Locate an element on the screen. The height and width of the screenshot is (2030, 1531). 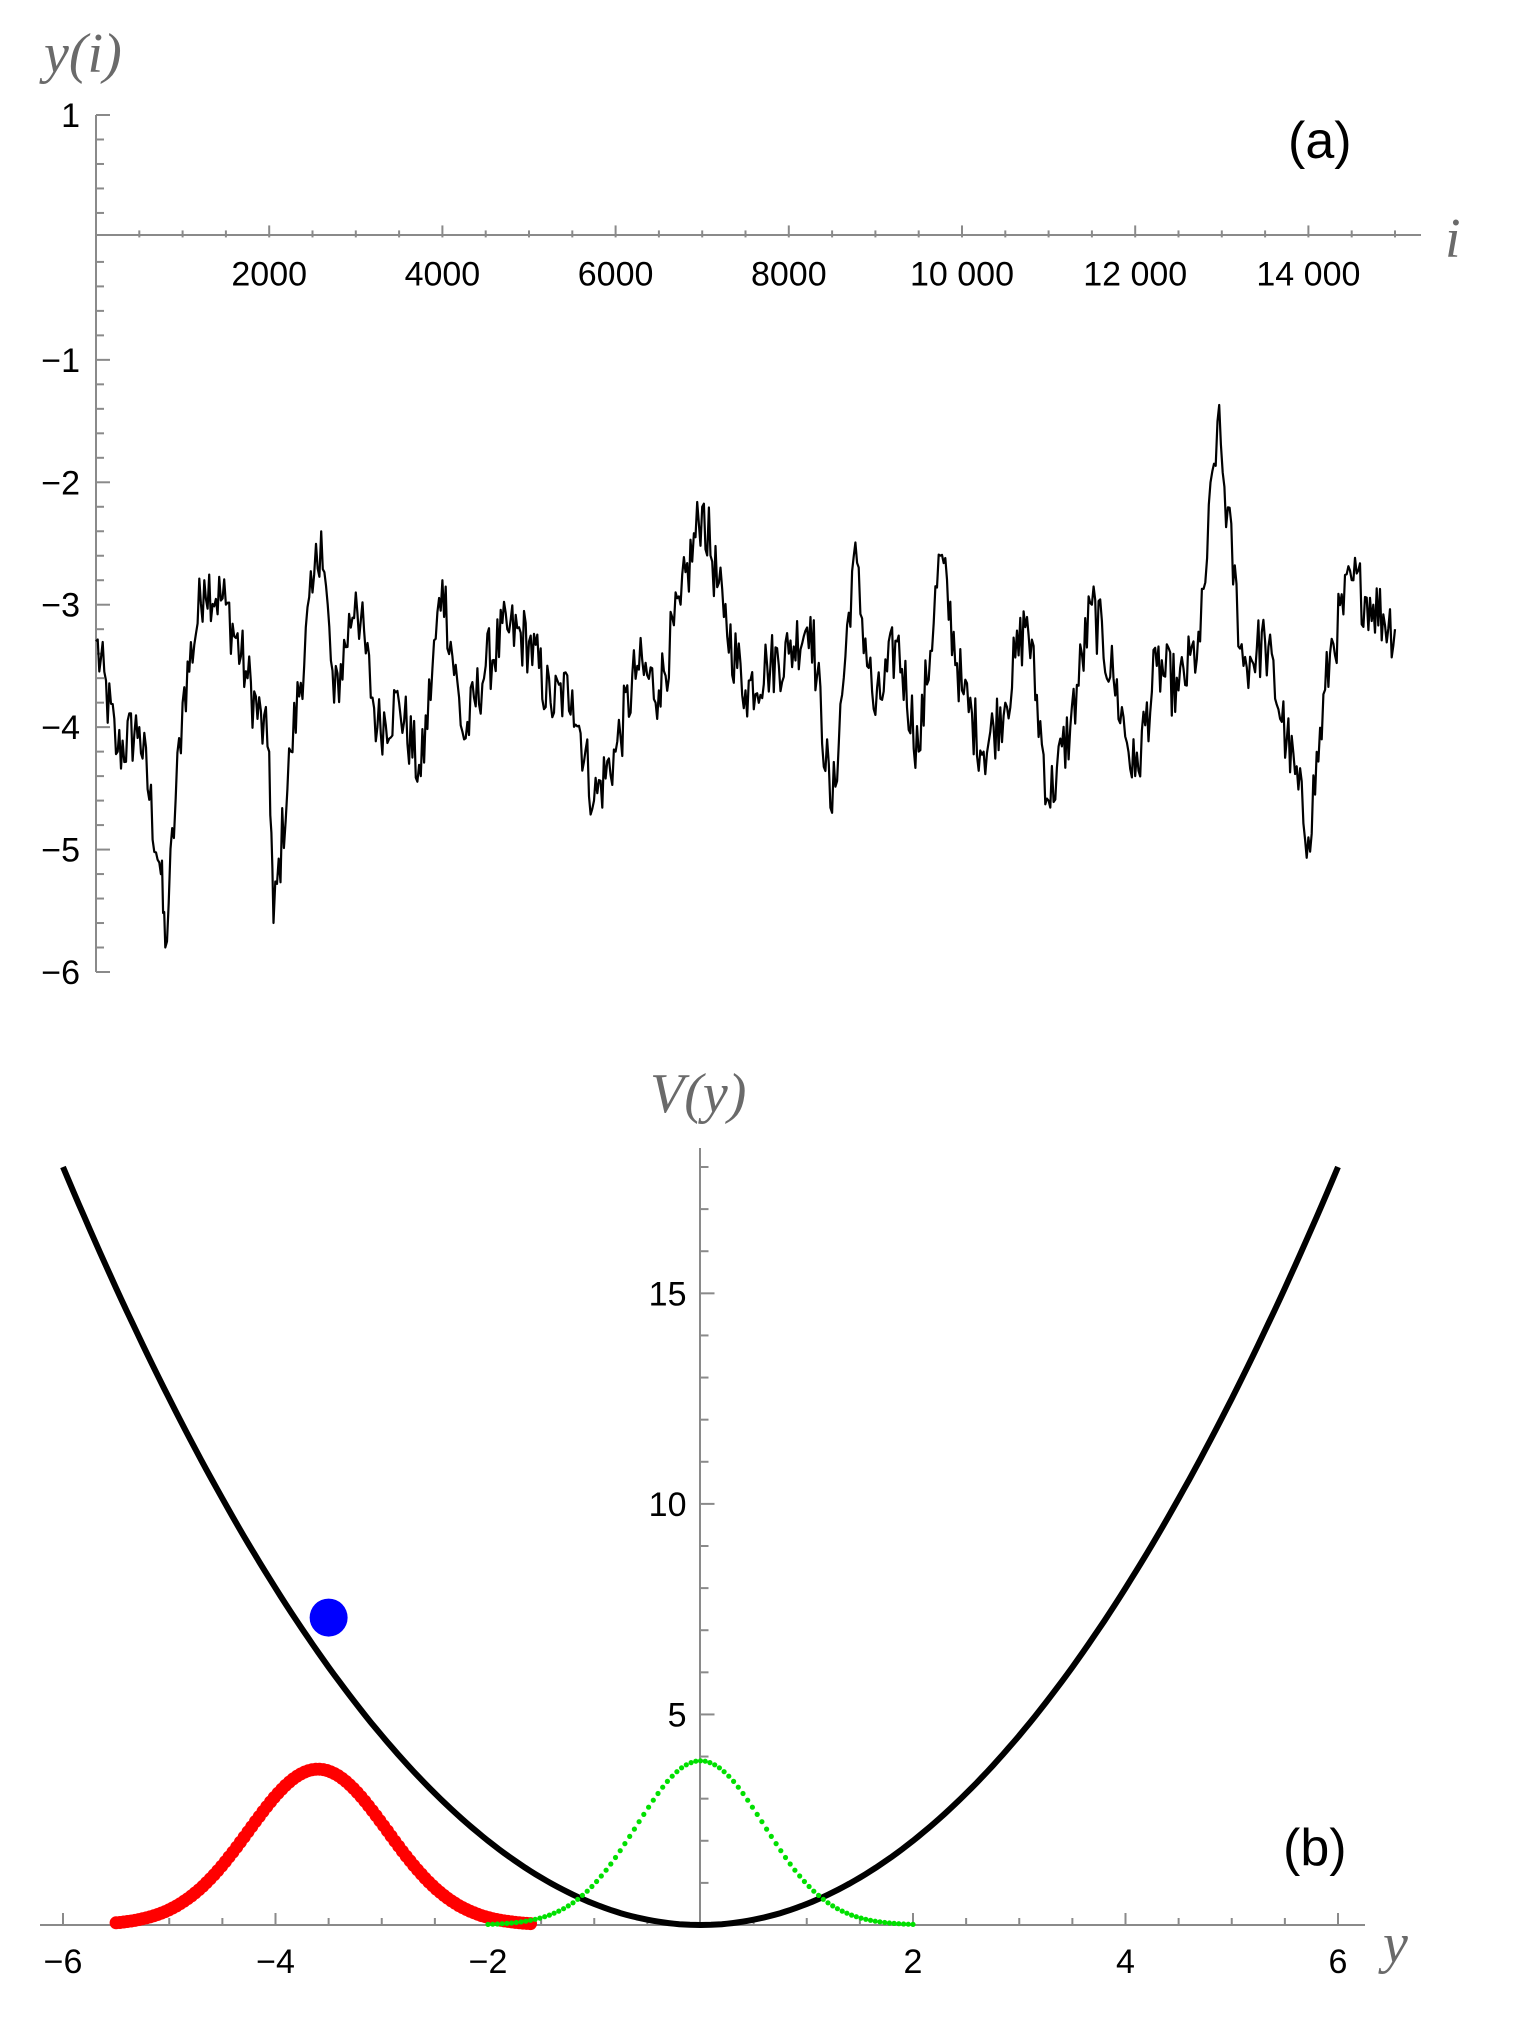
panel-b-y-tick-labels: 5 10 15 is located at coordinates (668, 1504).